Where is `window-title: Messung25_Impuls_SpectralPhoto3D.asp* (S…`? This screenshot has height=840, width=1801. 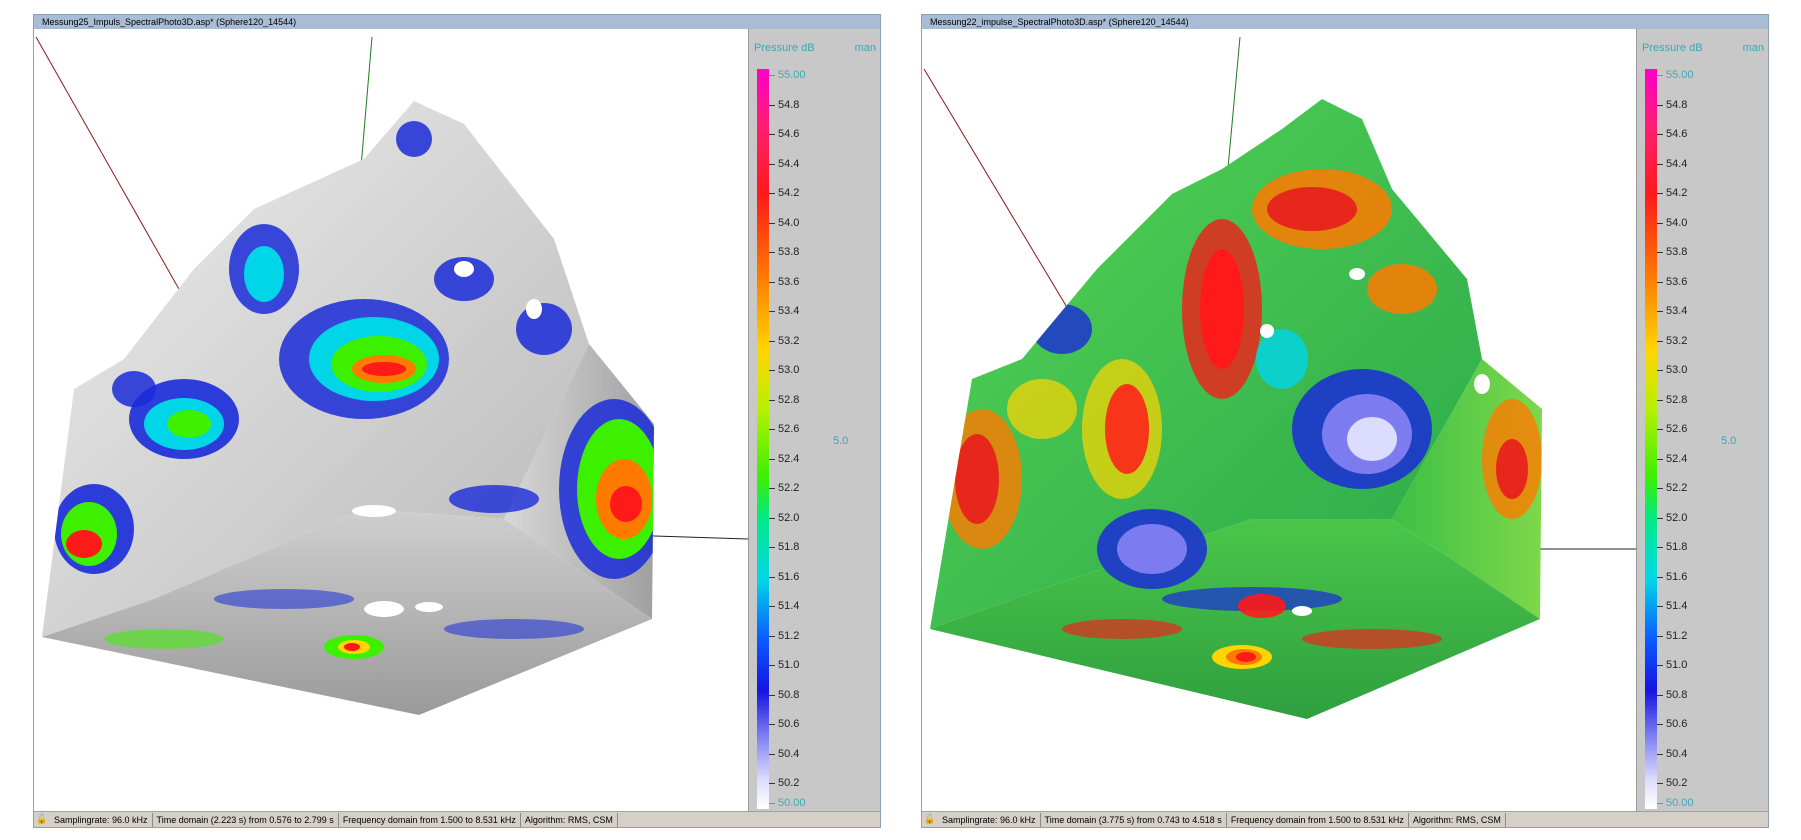 window-title: Messung25_Impuls_SpectralPhoto3D.asp* (S… is located at coordinates (457, 22).